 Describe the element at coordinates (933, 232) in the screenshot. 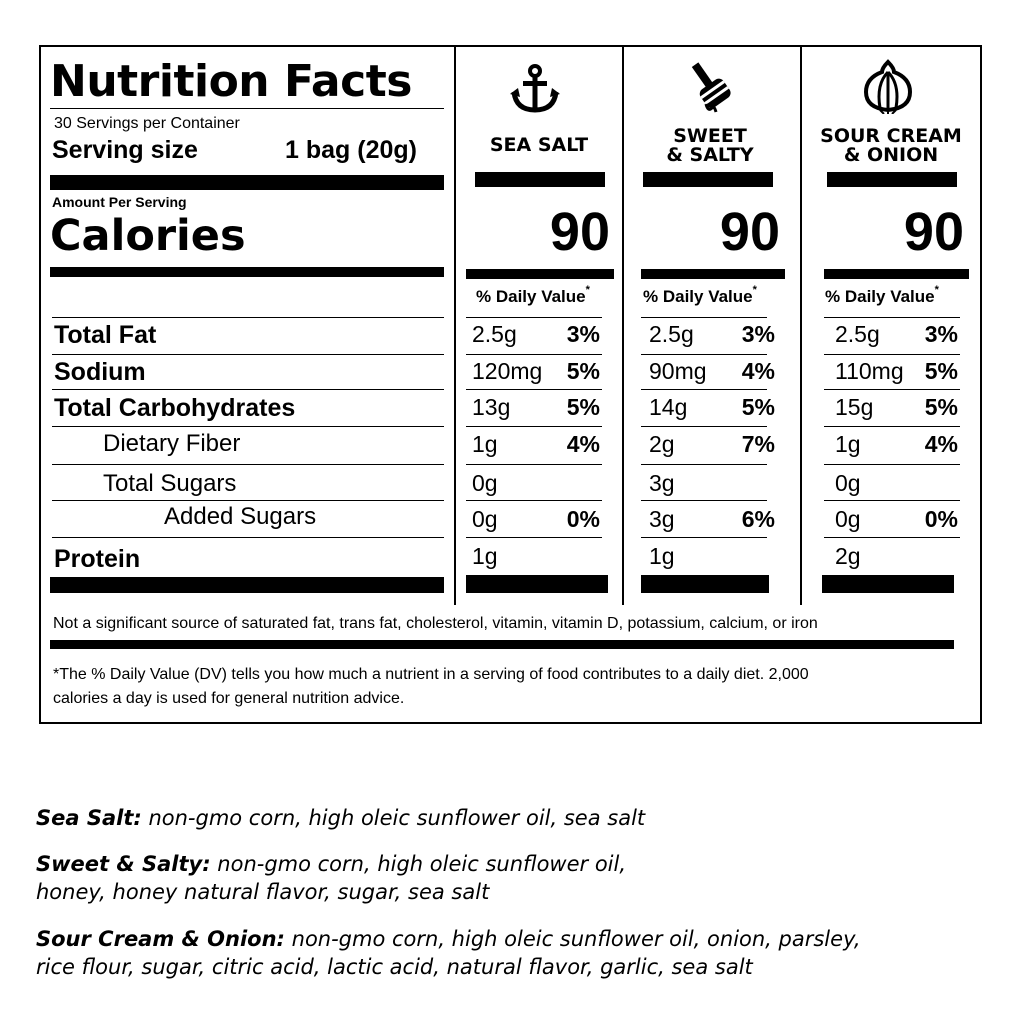

I see `flavor-3-calories: 90` at that location.